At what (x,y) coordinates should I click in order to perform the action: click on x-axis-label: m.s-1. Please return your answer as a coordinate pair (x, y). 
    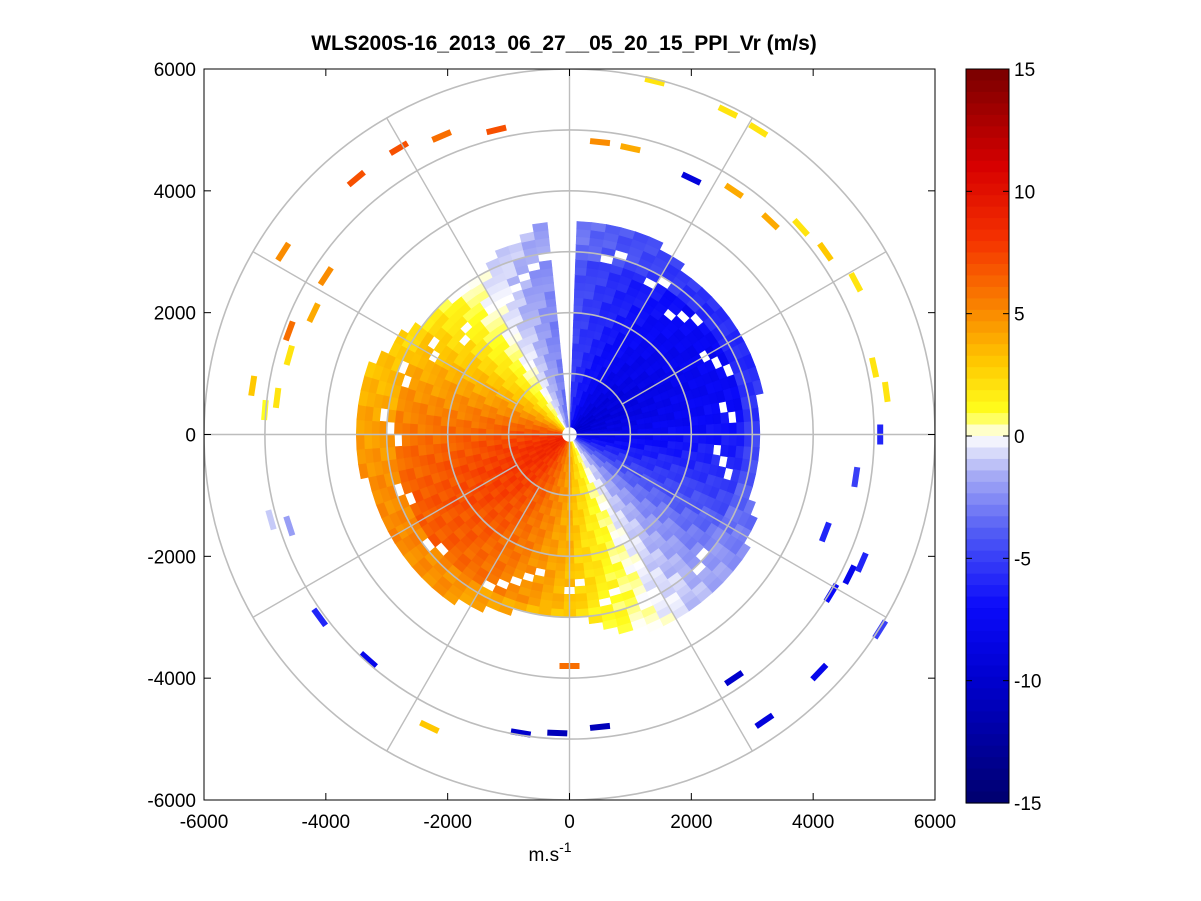
    Looking at the image, I should click on (549, 852).